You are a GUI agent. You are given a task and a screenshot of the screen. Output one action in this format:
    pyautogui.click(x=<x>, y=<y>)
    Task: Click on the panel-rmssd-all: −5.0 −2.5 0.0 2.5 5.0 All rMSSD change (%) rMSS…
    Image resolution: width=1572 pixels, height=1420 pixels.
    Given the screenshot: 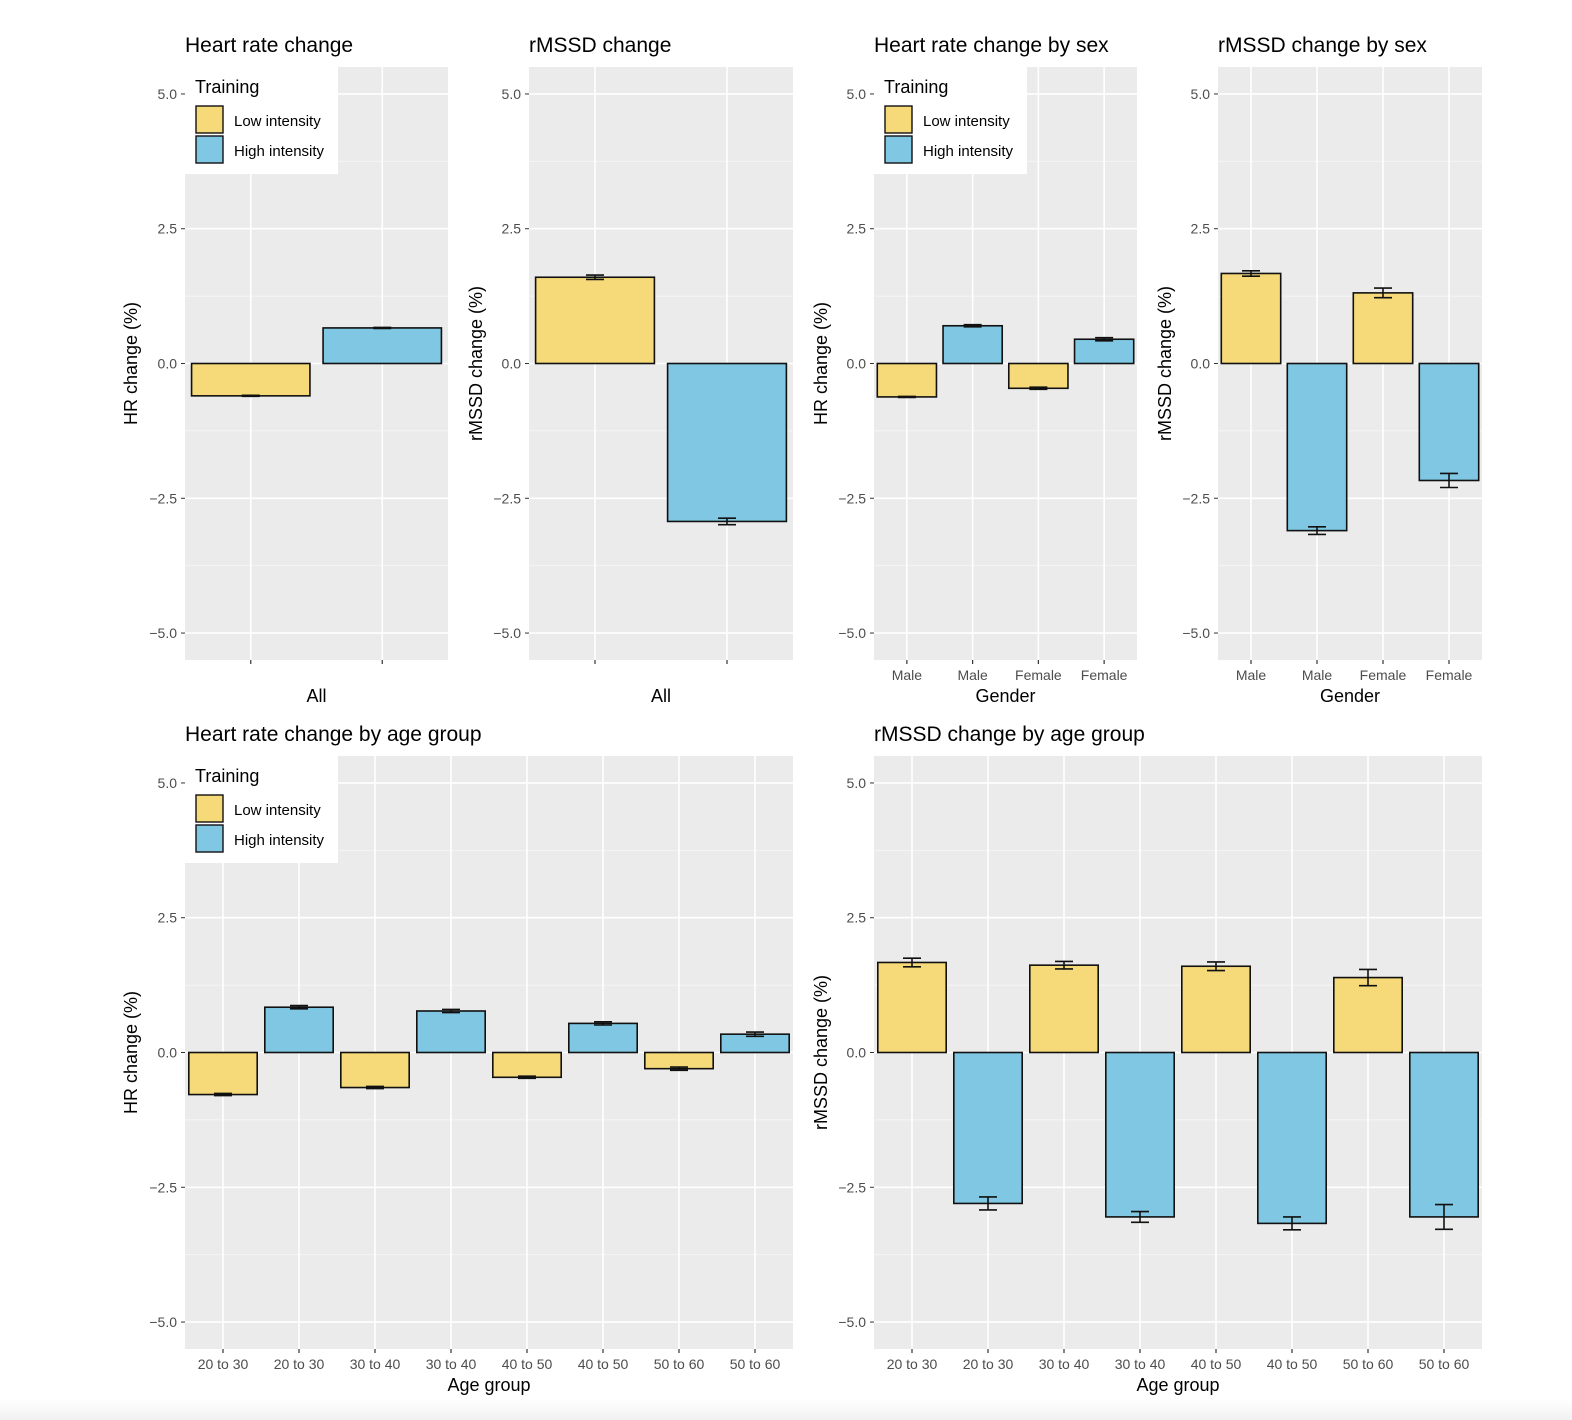 What is the action you would take?
    pyautogui.click(x=629, y=370)
    